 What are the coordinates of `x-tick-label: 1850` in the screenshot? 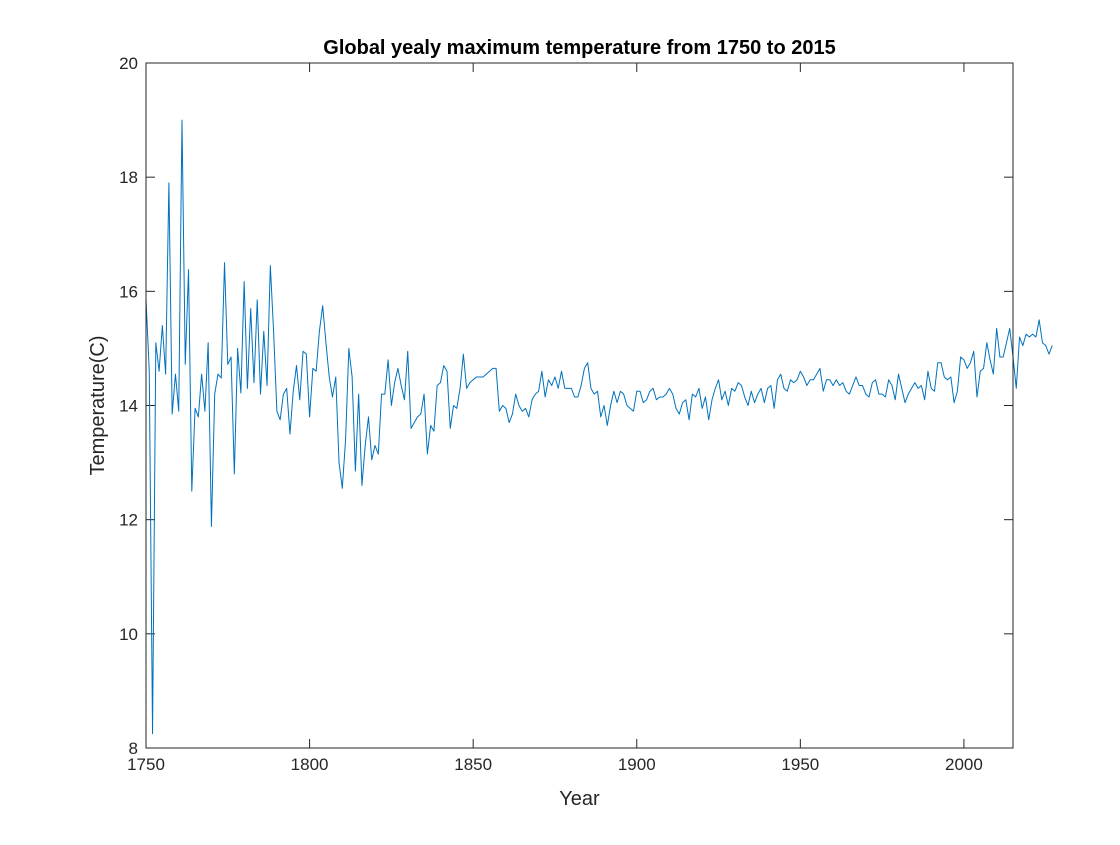 It's located at (473, 764).